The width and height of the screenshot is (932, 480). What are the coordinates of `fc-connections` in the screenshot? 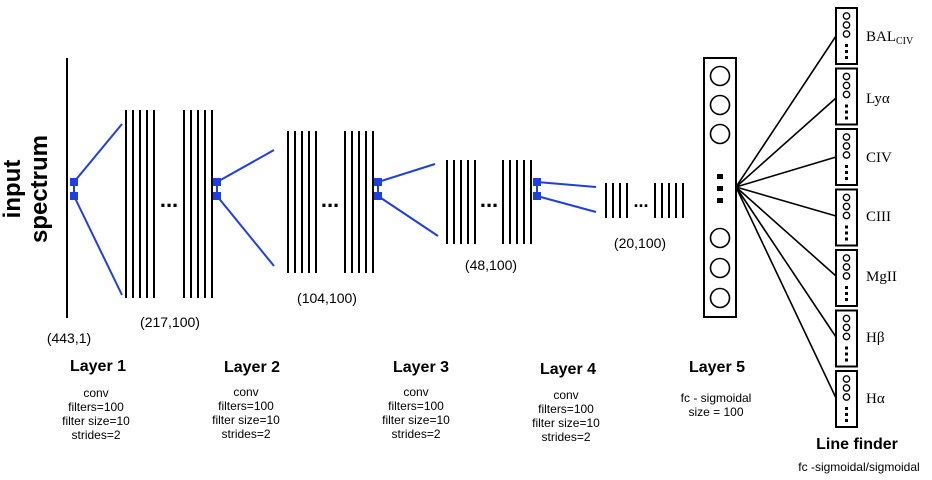 It's located at (786, 217).